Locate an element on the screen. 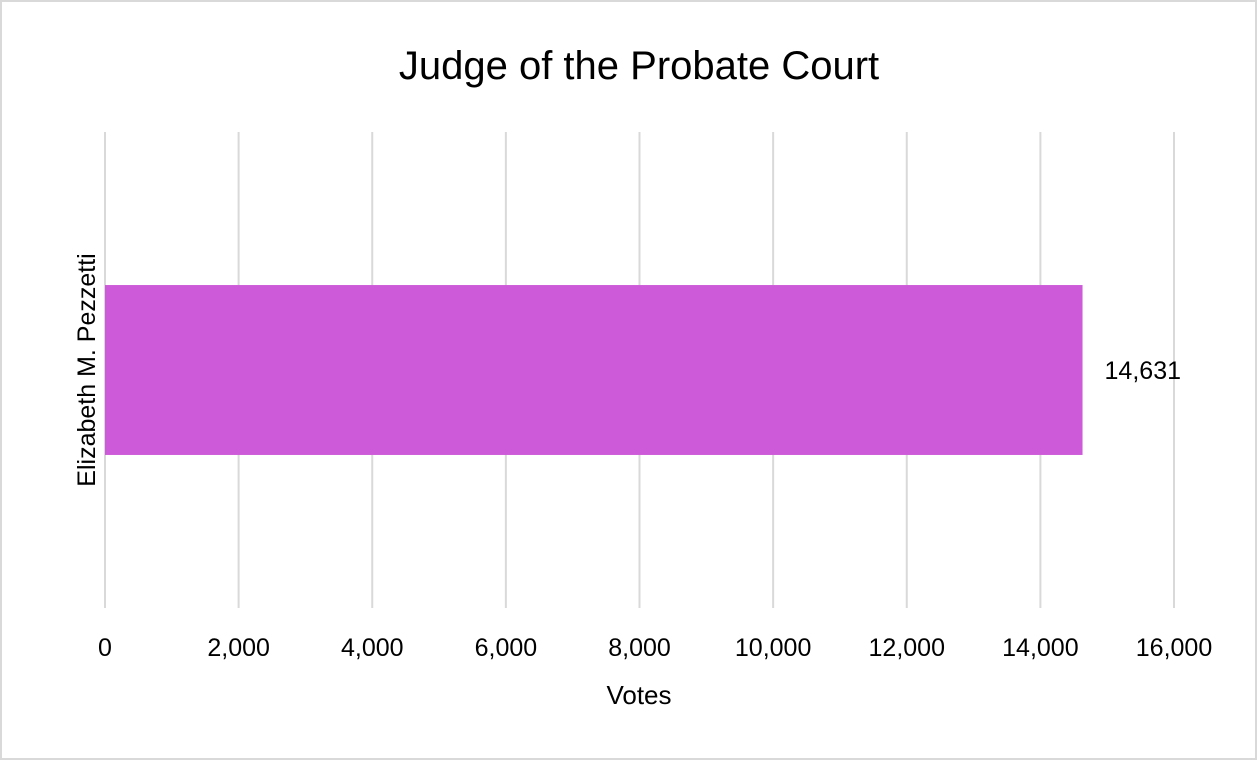 This screenshot has height=760, width=1259. x-tick-label: 10,000 is located at coordinates (773, 648).